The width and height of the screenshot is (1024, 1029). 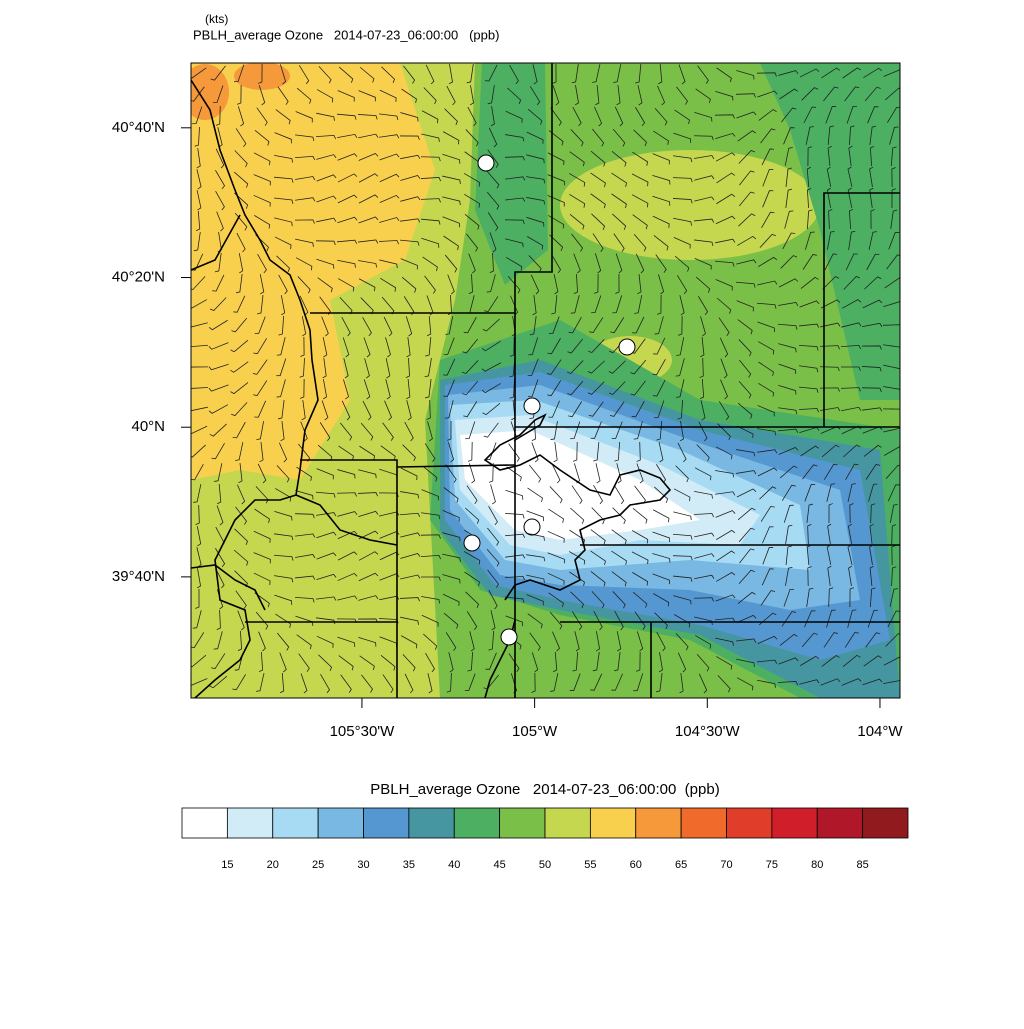 What do you see at coordinates (590, 865) in the screenshot?
I see `colorbar-label: 55` at bounding box center [590, 865].